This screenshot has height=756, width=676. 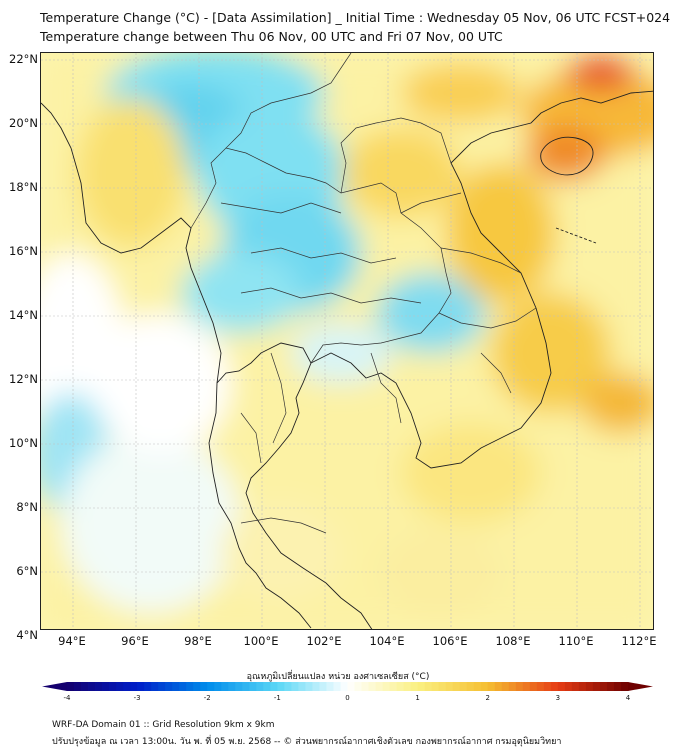 What do you see at coordinates (347, 698) in the screenshot?
I see `colorbar-tick: 0` at bounding box center [347, 698].